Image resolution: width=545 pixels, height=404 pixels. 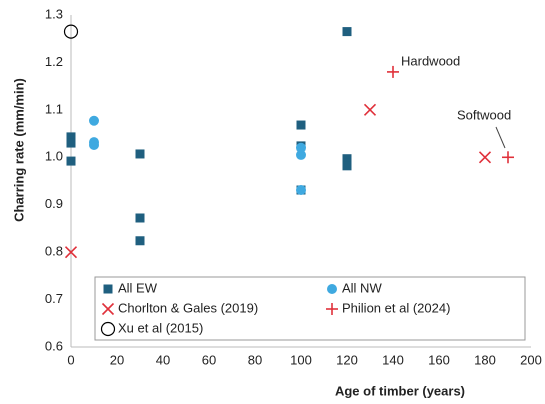 What do you see at coordinates (484, 114) in the screenshot?
I see `annotation: Softwood` at bounding box center [484, 114].